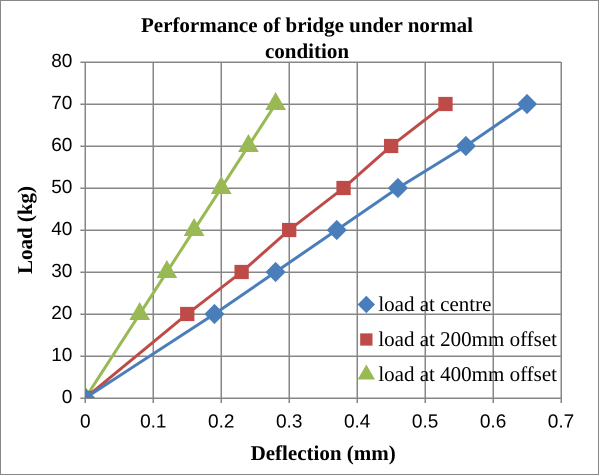  Describe the element at coordinates (25, 230) in the screenshot. I see `y-axis-title: Load (kg)` at that location.